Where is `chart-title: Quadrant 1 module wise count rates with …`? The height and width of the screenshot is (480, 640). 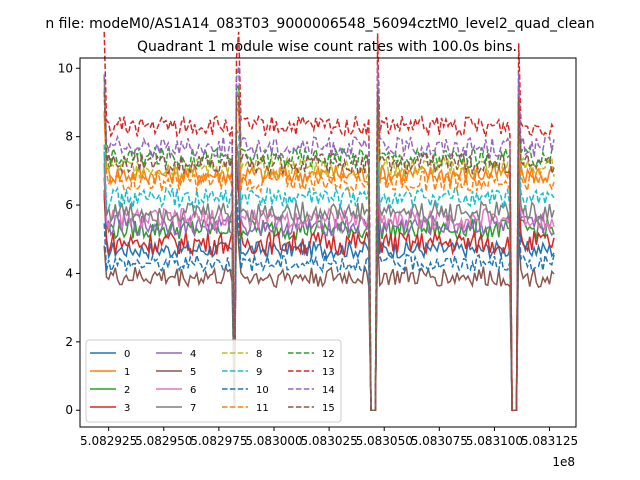 chart-title: Quadrant 1 module wise count rates with … is located at coordinates (327, 47).